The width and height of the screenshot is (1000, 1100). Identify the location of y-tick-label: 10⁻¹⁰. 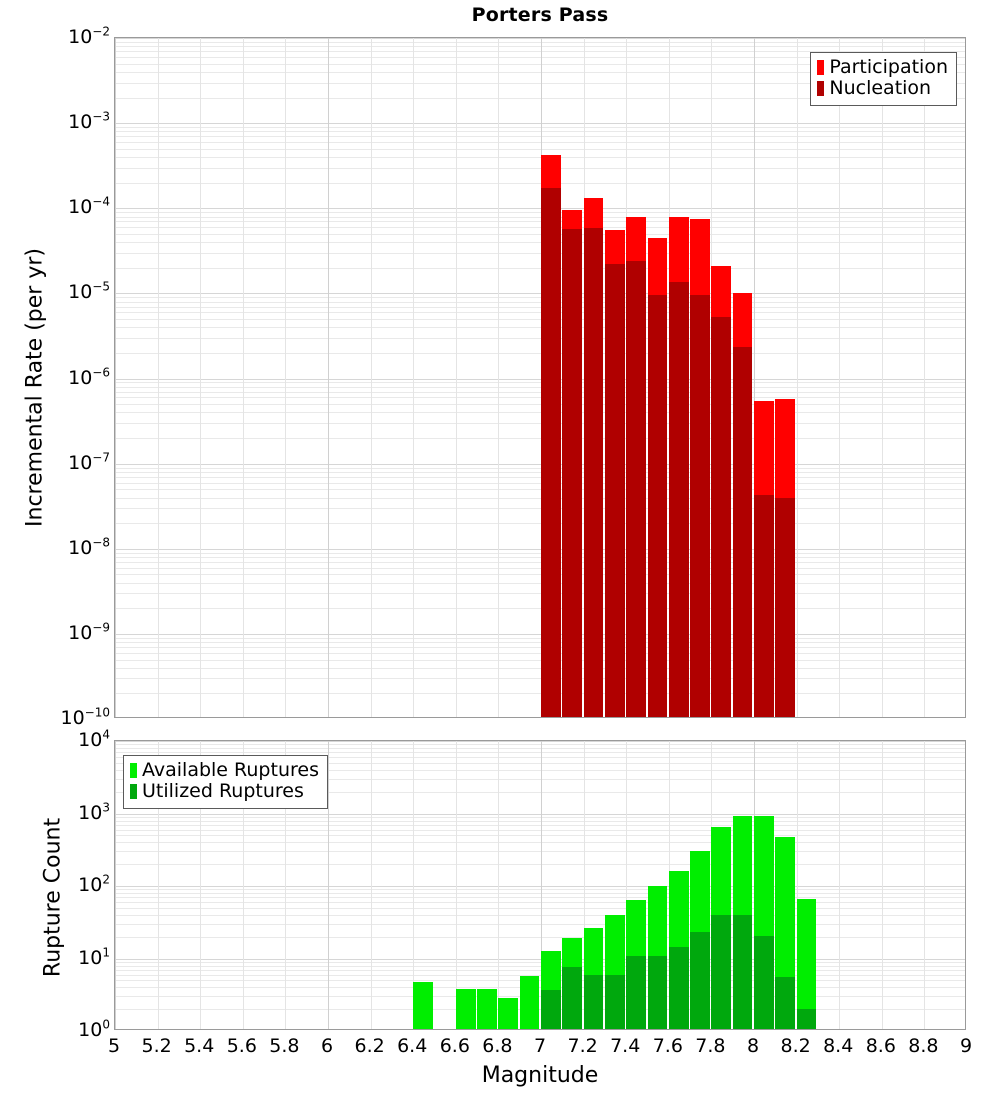
(85, 717).